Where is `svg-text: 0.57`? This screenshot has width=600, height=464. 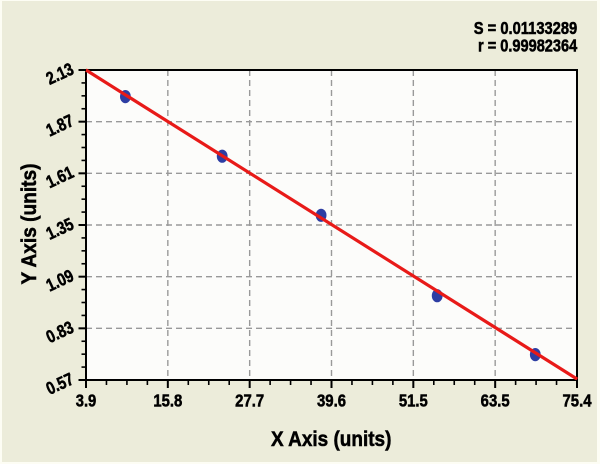 svg-text: 0.57 is located at coordinates (60, 384).